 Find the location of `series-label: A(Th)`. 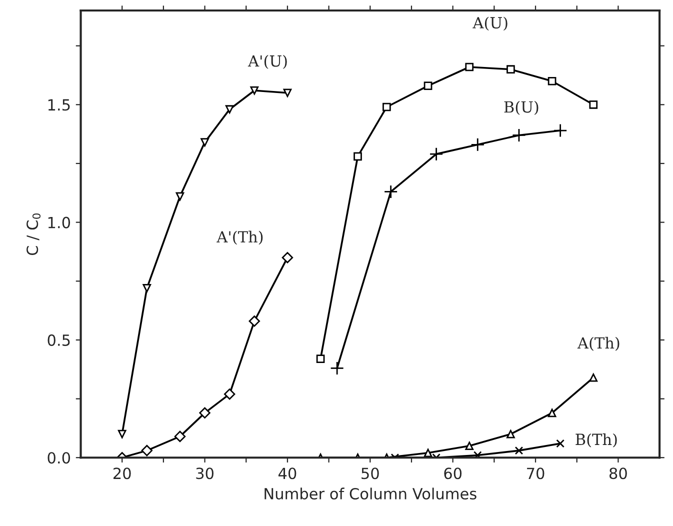

series-label: A(Th) is located at coordinates (598, 343).